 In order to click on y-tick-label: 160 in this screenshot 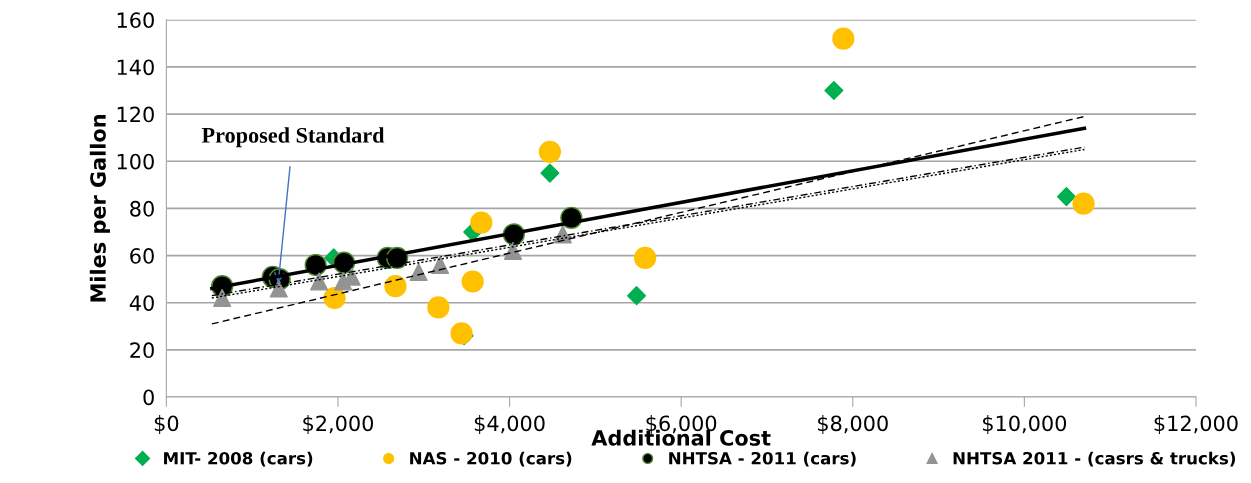, I will do `click(135, 20)`.